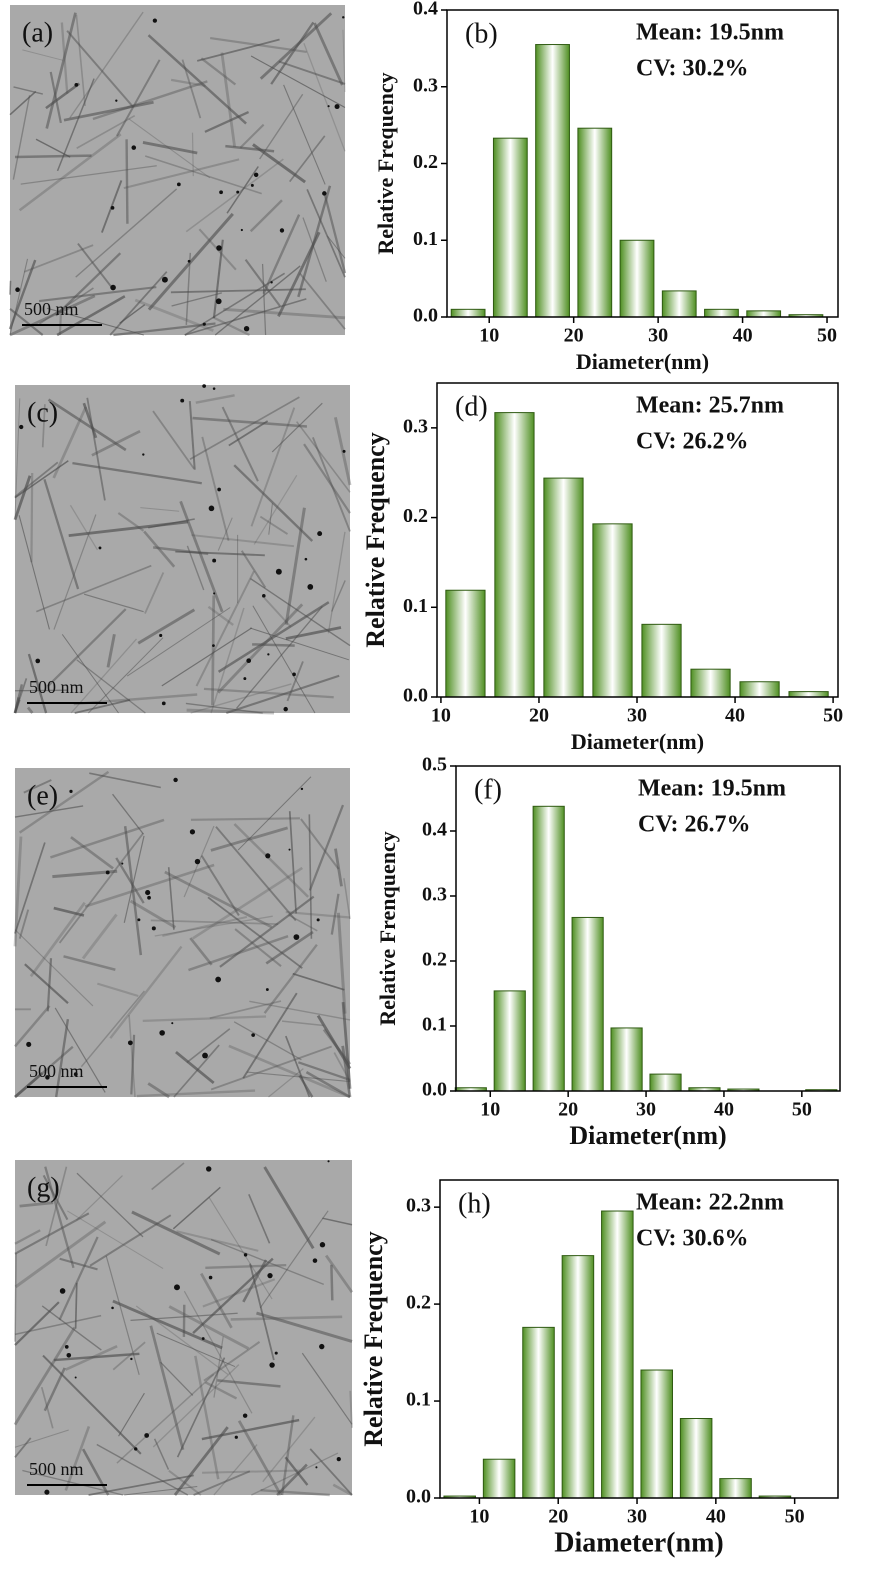 This screenshot has height=1590, width=871. Describe the element at coordinates (489, 336) in the screenshot. I see `x-tick-label: 10` at that location.